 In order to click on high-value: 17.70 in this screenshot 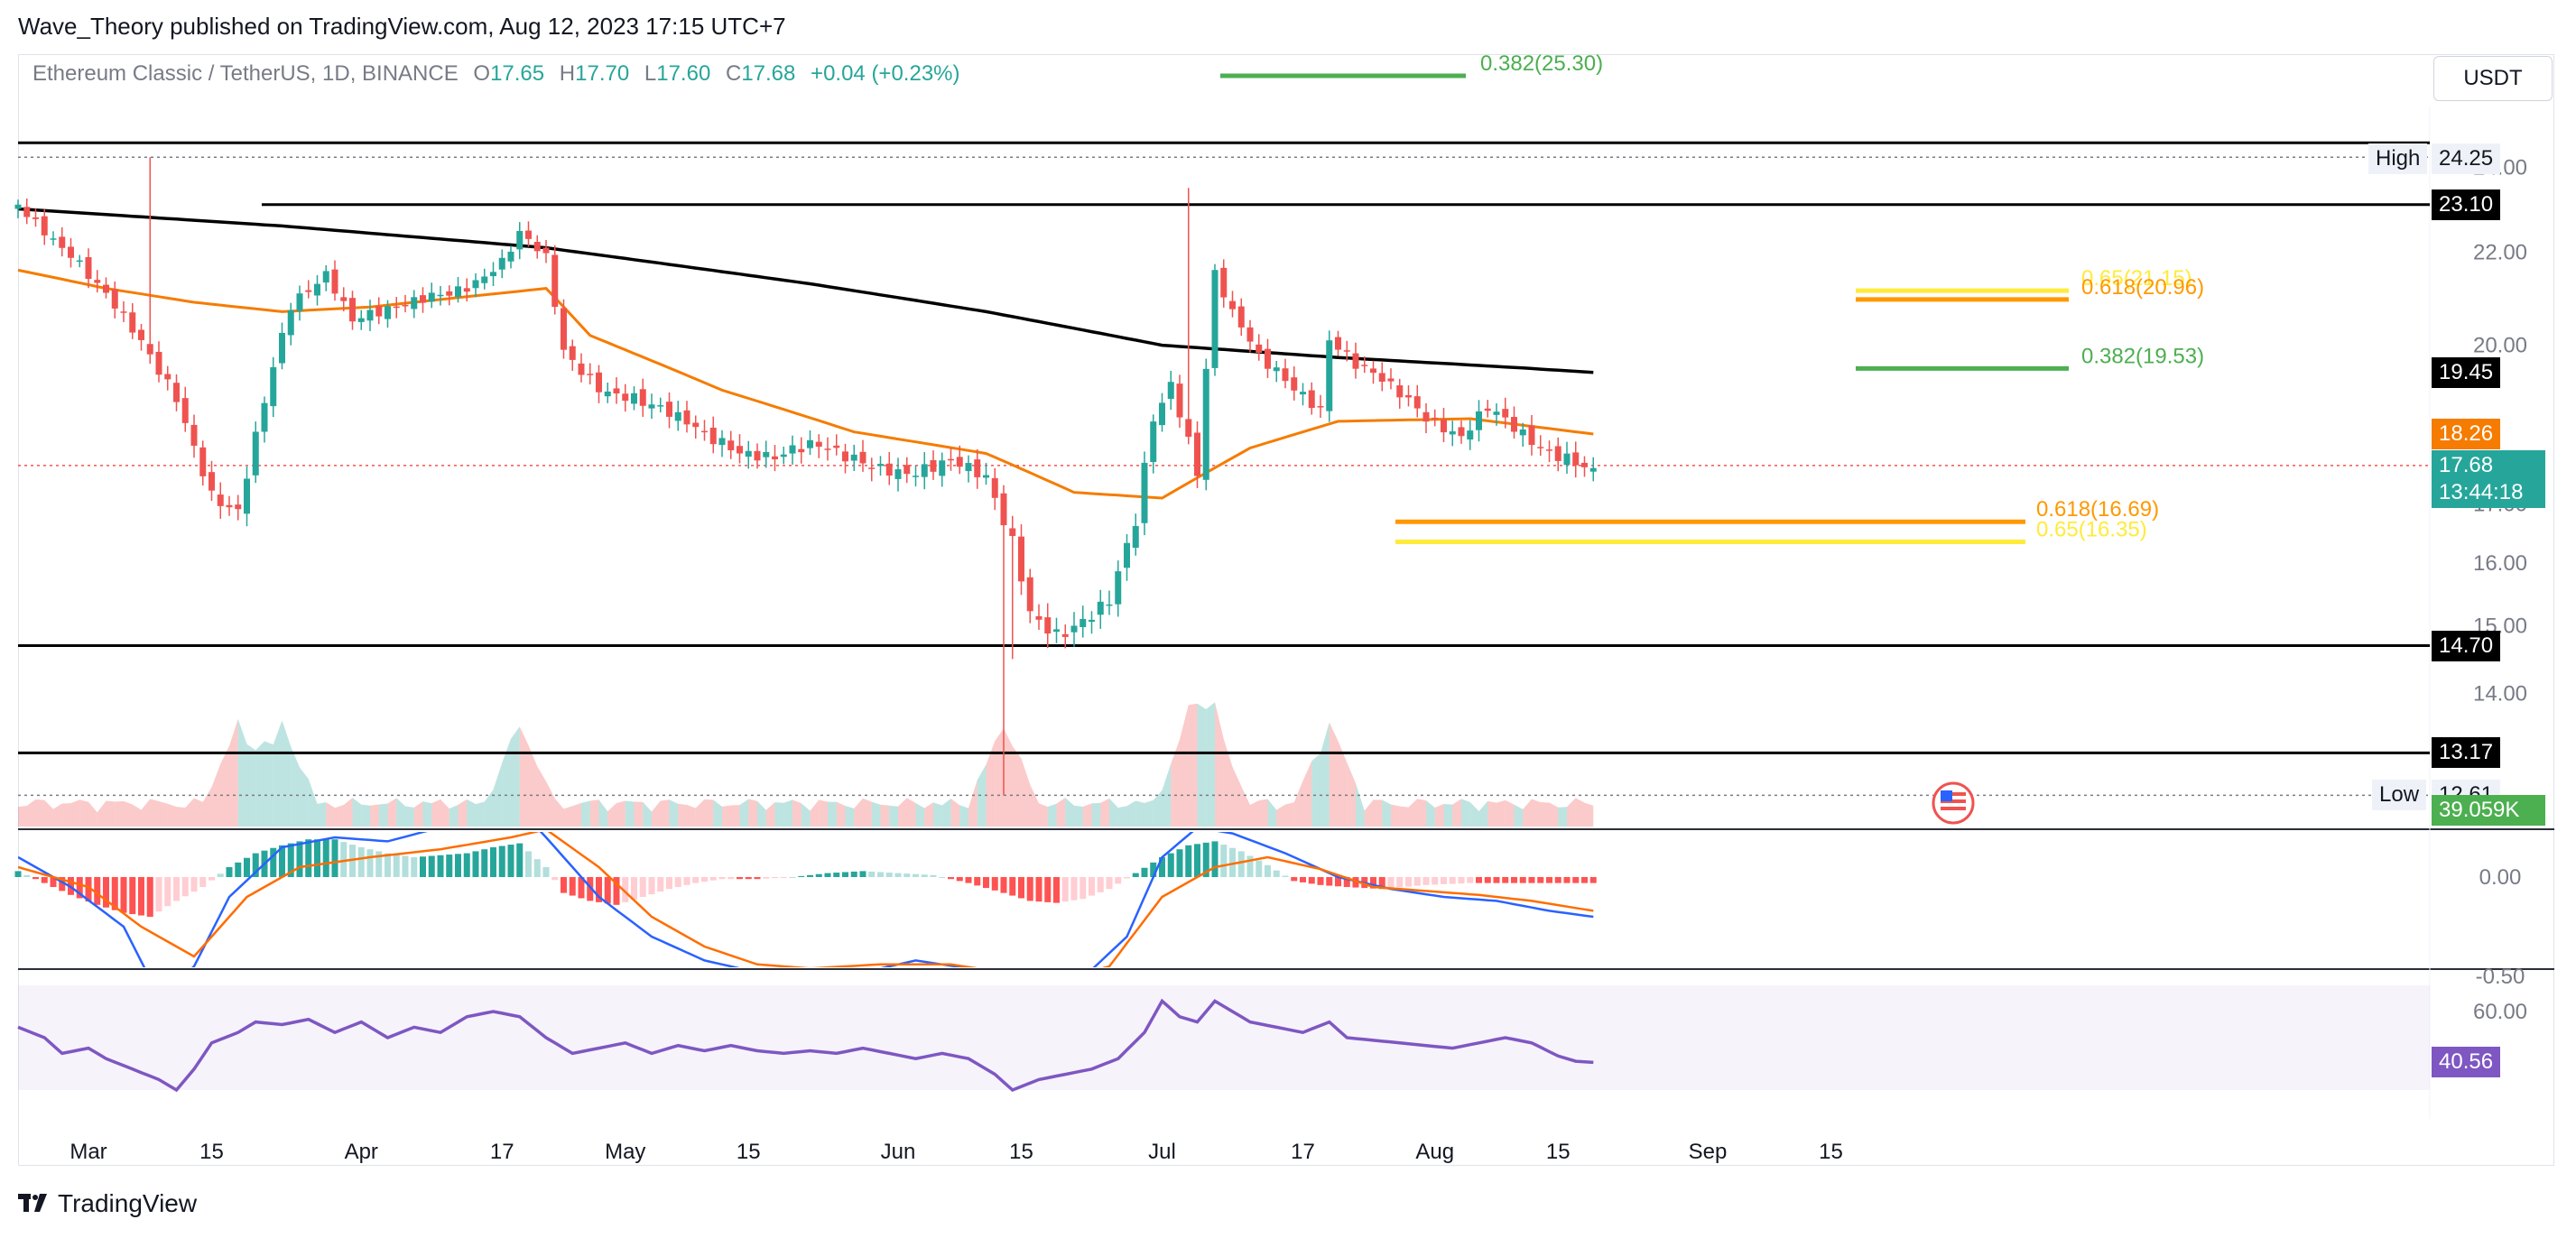, I will do `click(602, 73)`.